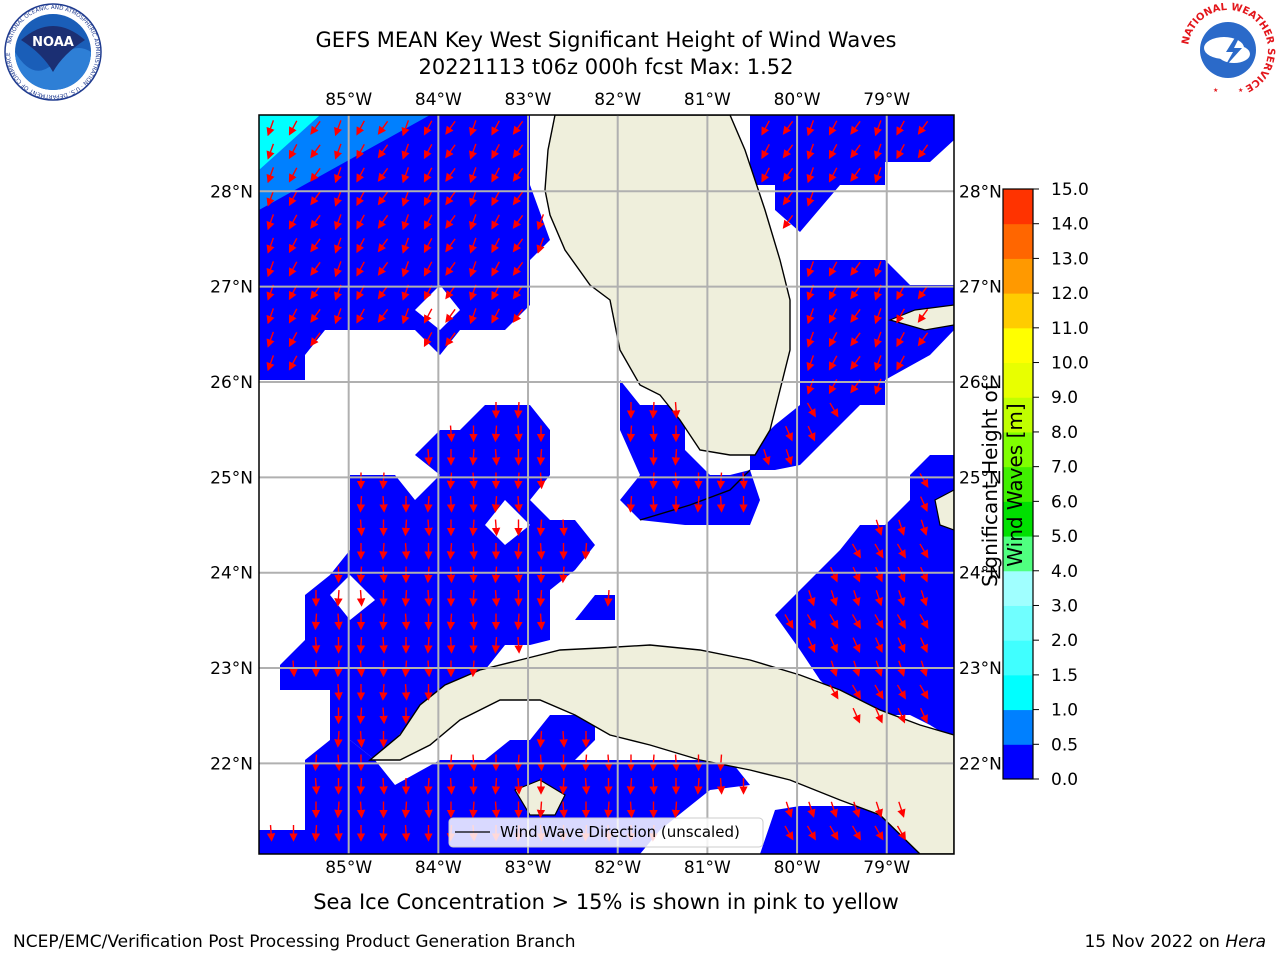  What do you see at coordinates (1064, 780) in the screenshot?
I see `colorbar-tick-label: 0.0` at bounding box center [1064, 780].